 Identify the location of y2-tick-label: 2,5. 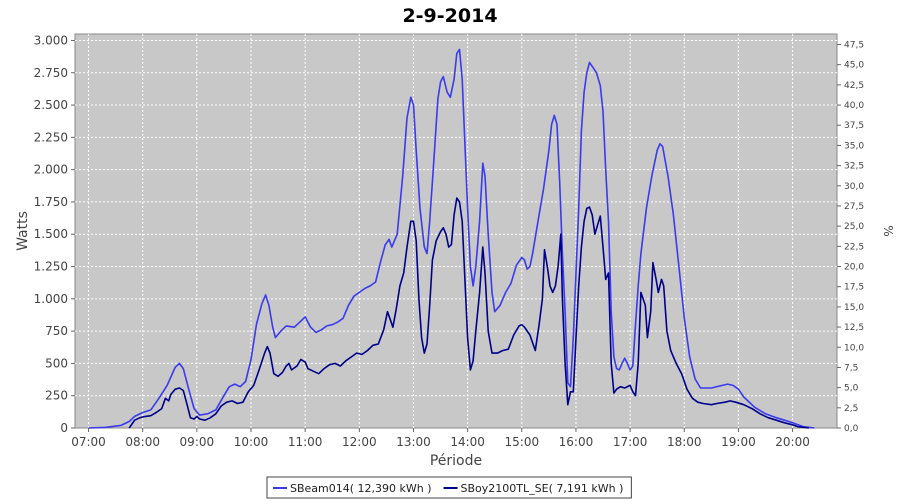
(851, 409).